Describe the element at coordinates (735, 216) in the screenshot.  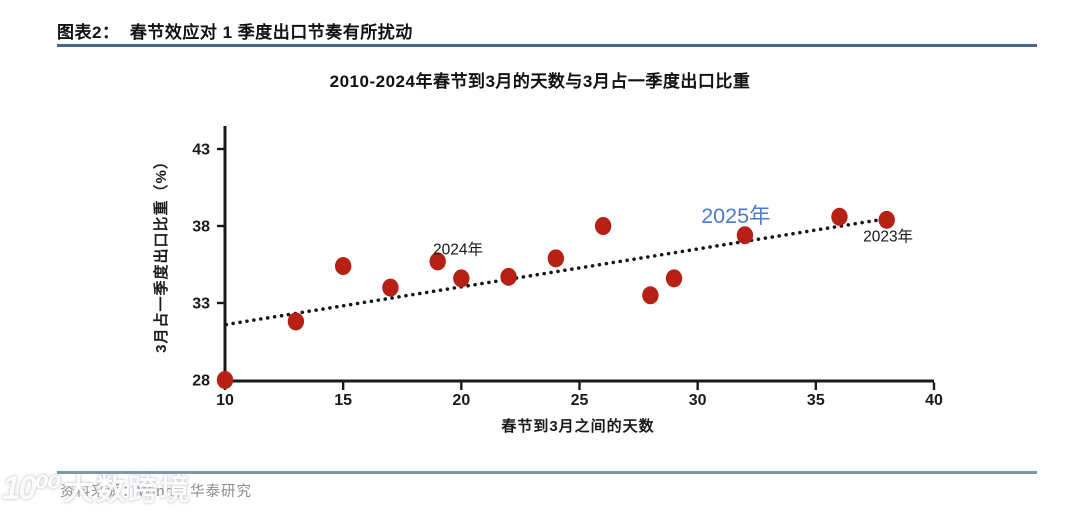
I see `annotation-2025年: 2025年` at that location.